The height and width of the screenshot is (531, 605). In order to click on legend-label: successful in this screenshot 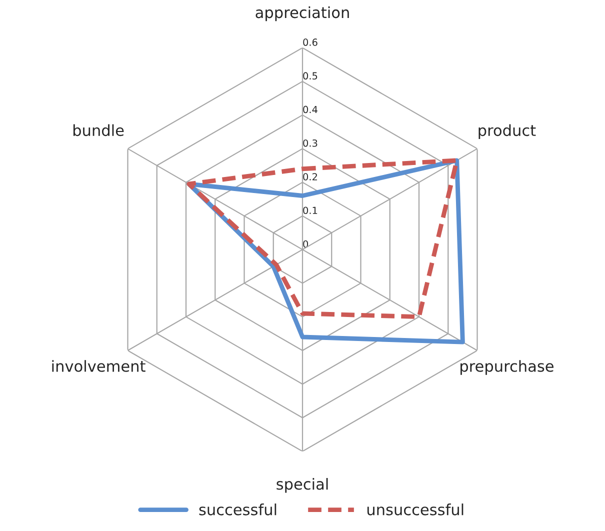, I will do `click(237, 510)`.